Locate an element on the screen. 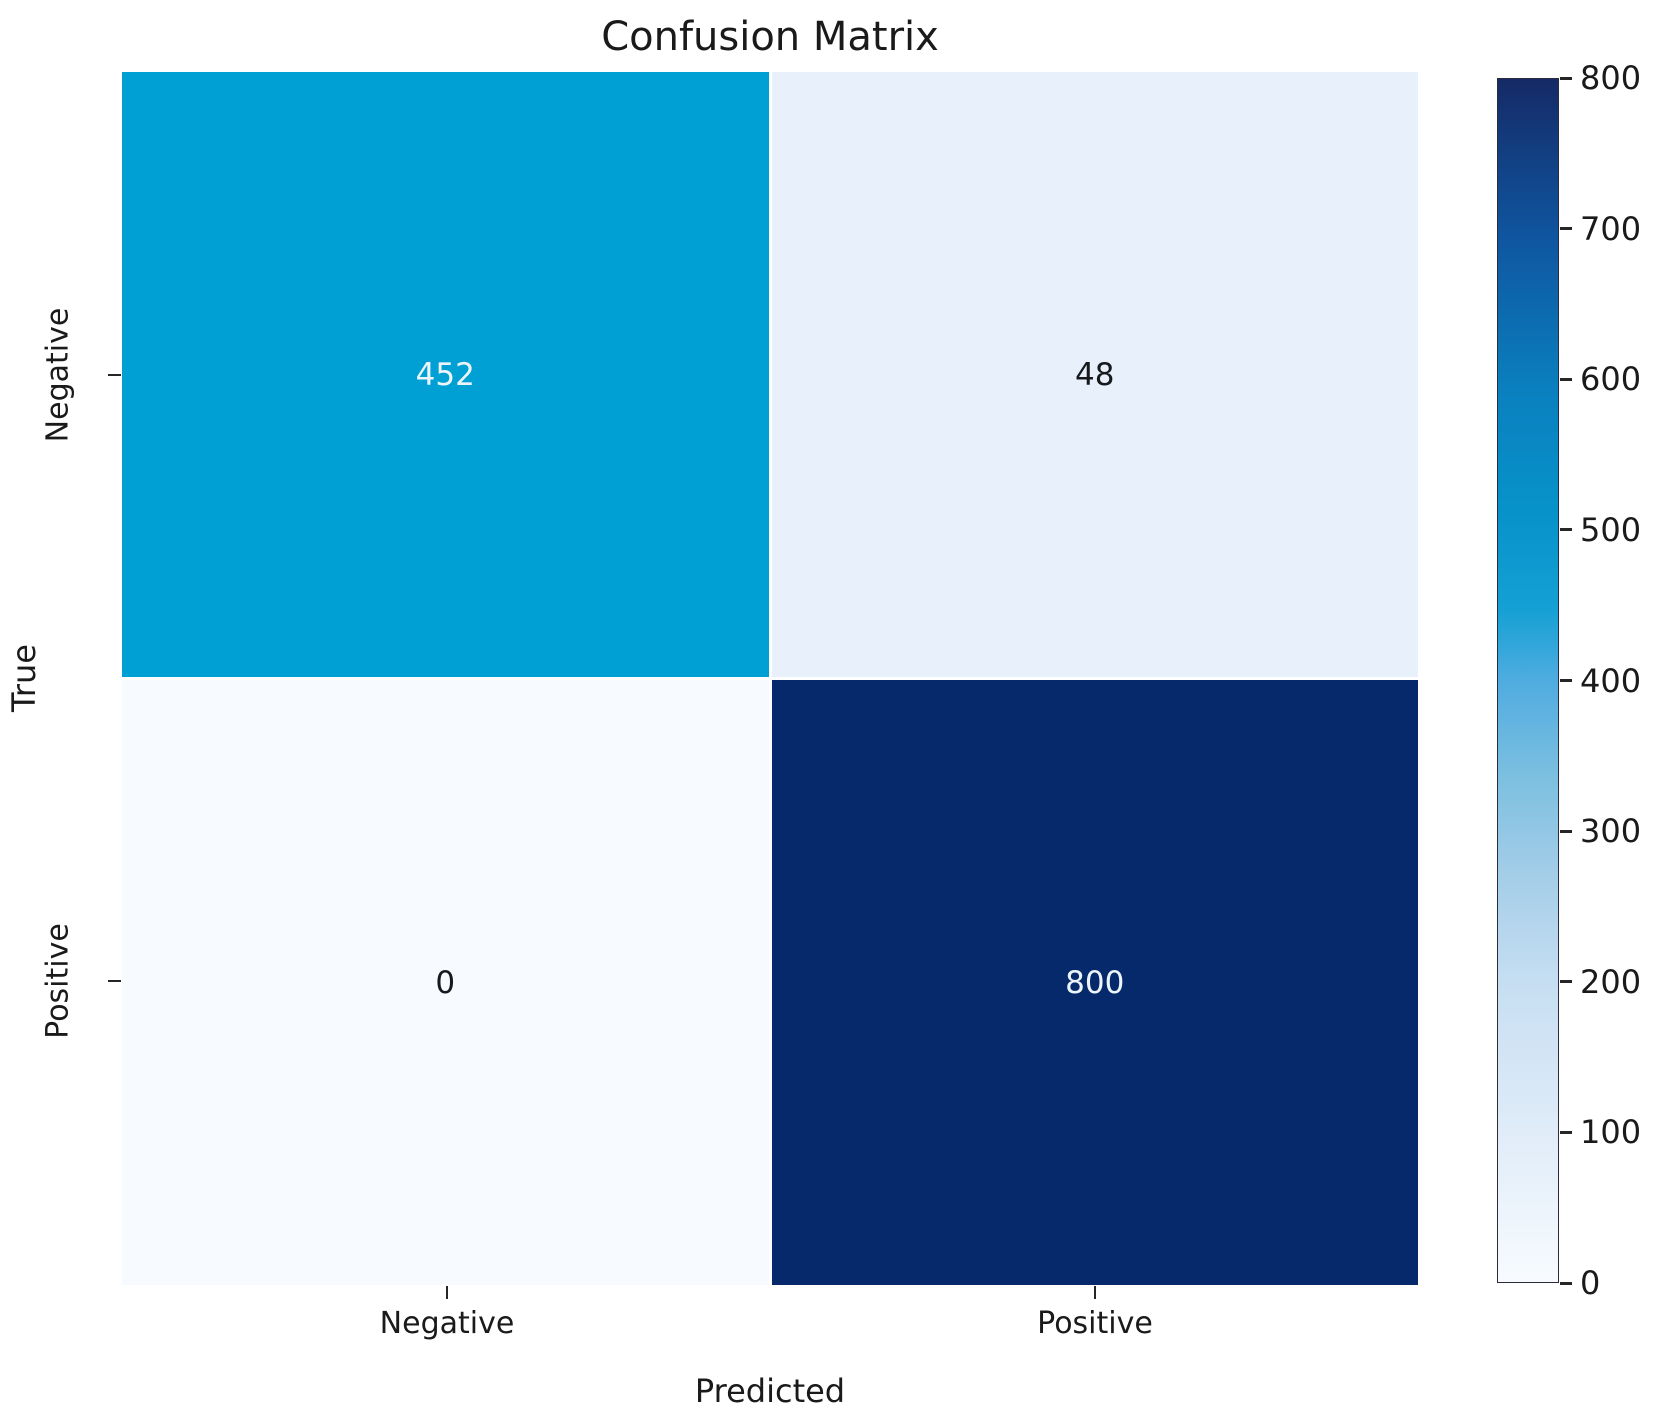  x-tick-label-negative: Negative is located at coordinates (447, 1323).